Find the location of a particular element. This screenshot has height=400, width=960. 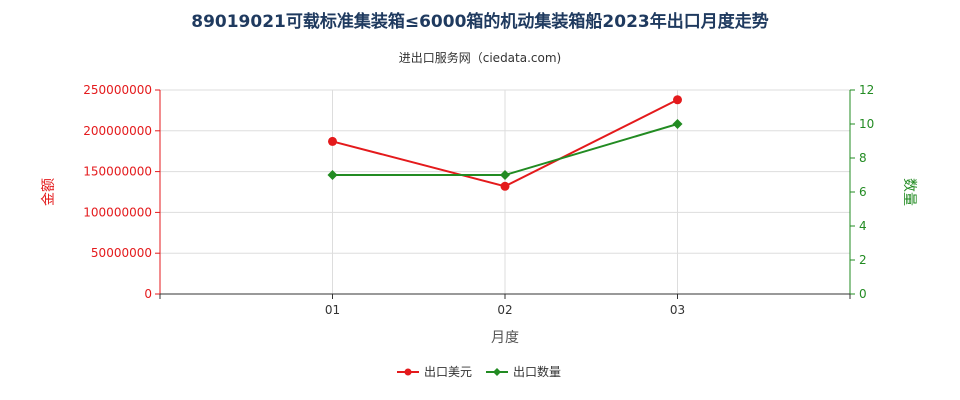

tick-label-right: 8 is located at coordinates (863, 158).